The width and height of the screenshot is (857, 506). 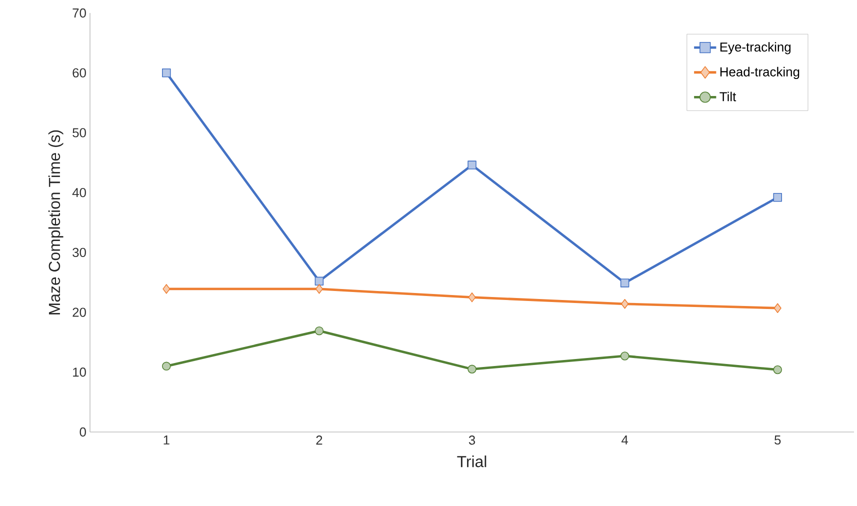 I want to click on legend-label: Head-tracking, so click(x=760, y=73).